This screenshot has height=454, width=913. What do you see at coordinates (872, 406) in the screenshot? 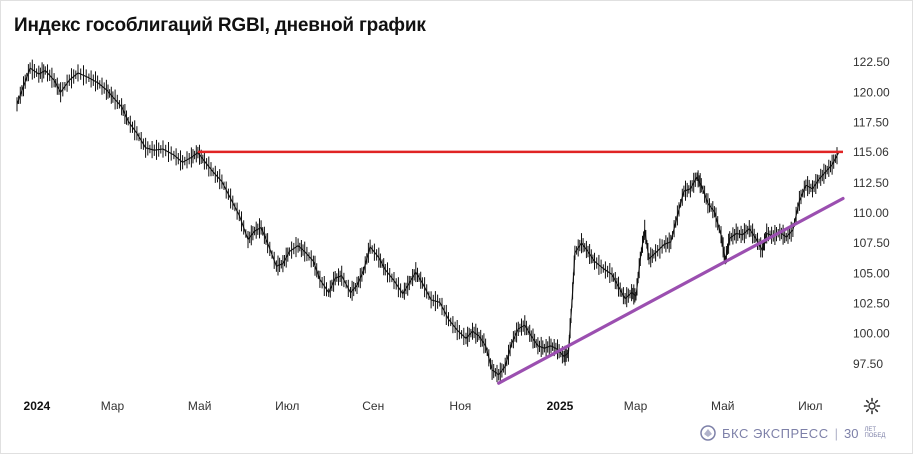
I see `gear-icon` at bounding box center [872, 406].